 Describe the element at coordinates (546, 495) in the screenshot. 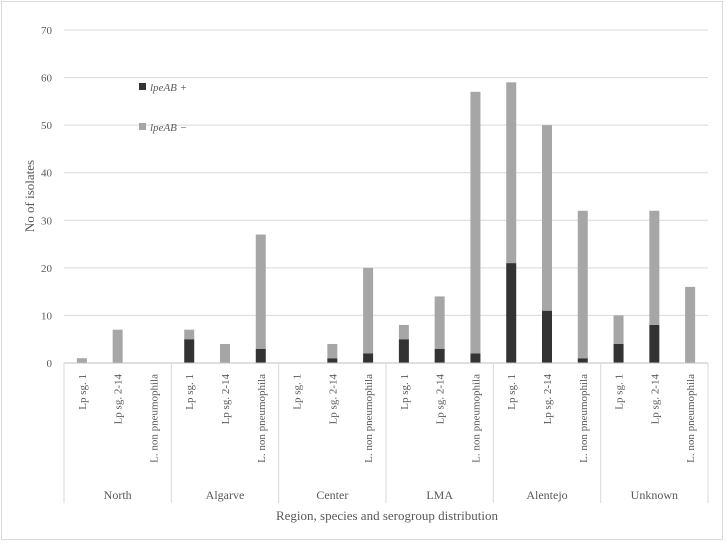

I see `group-label: Alentejo` at that location.